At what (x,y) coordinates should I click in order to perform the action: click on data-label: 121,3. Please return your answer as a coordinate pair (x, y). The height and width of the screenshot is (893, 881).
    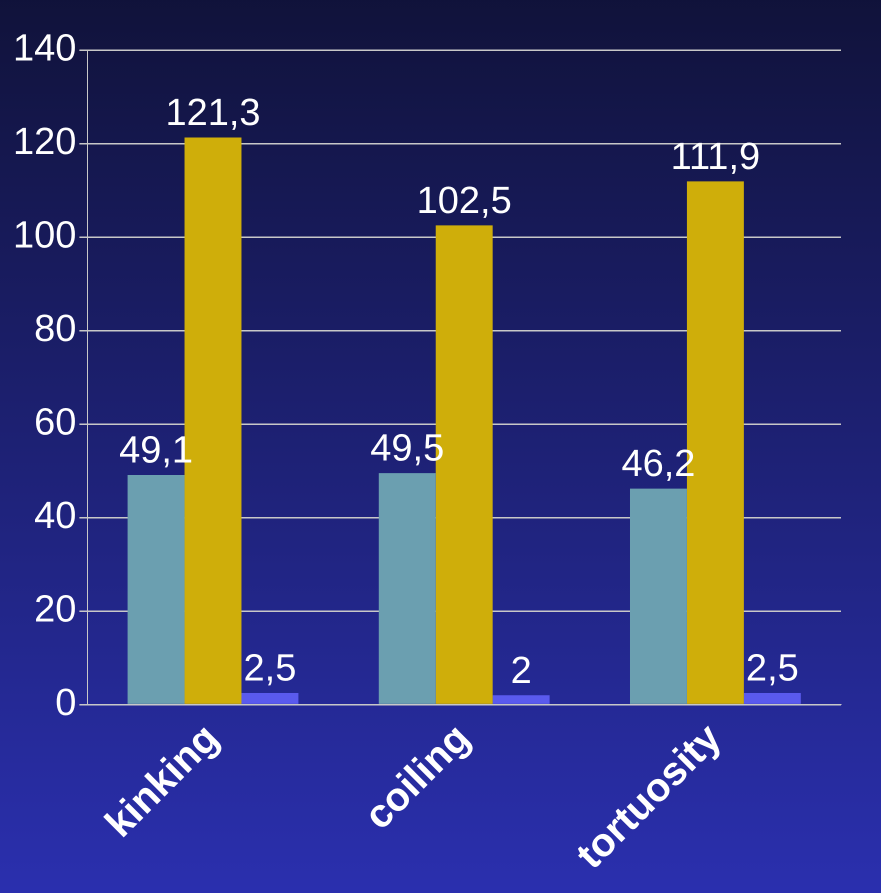
    Looking at the image, I should click on (213, 113).